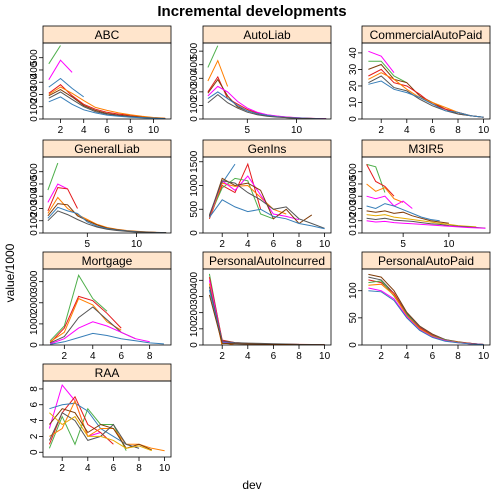 This screenshot has height=504, width=504. I want to click on y-tick-label: 3000, so click(34, 281).